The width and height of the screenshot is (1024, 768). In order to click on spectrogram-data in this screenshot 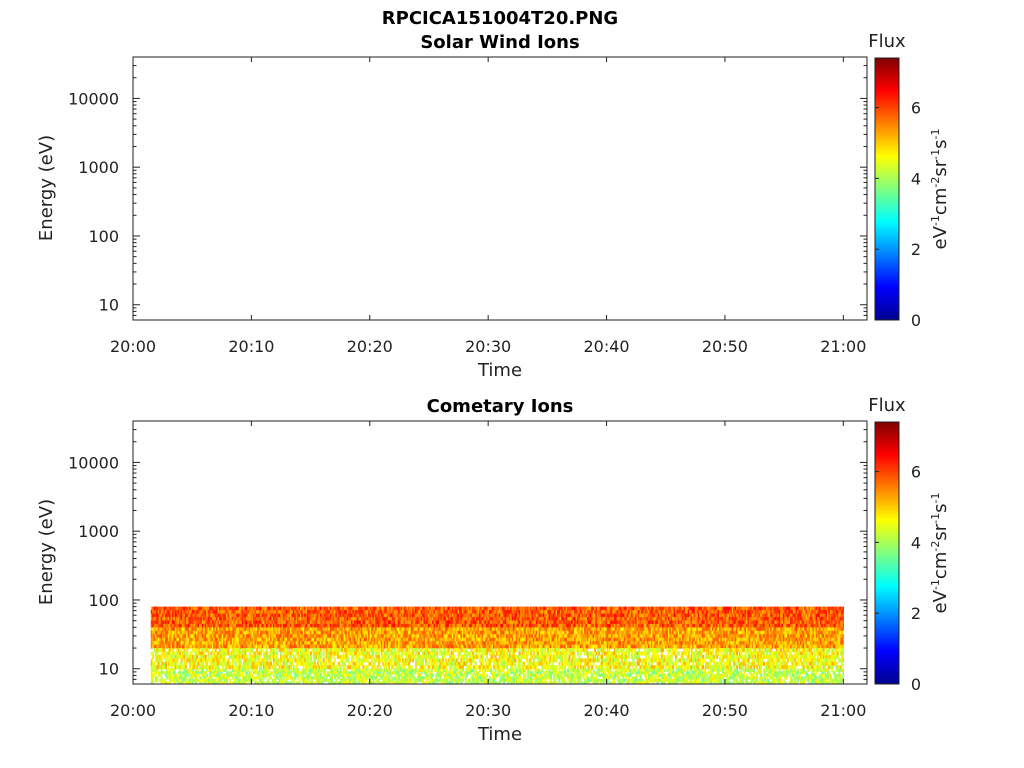, I will do `click(497, 645)`.